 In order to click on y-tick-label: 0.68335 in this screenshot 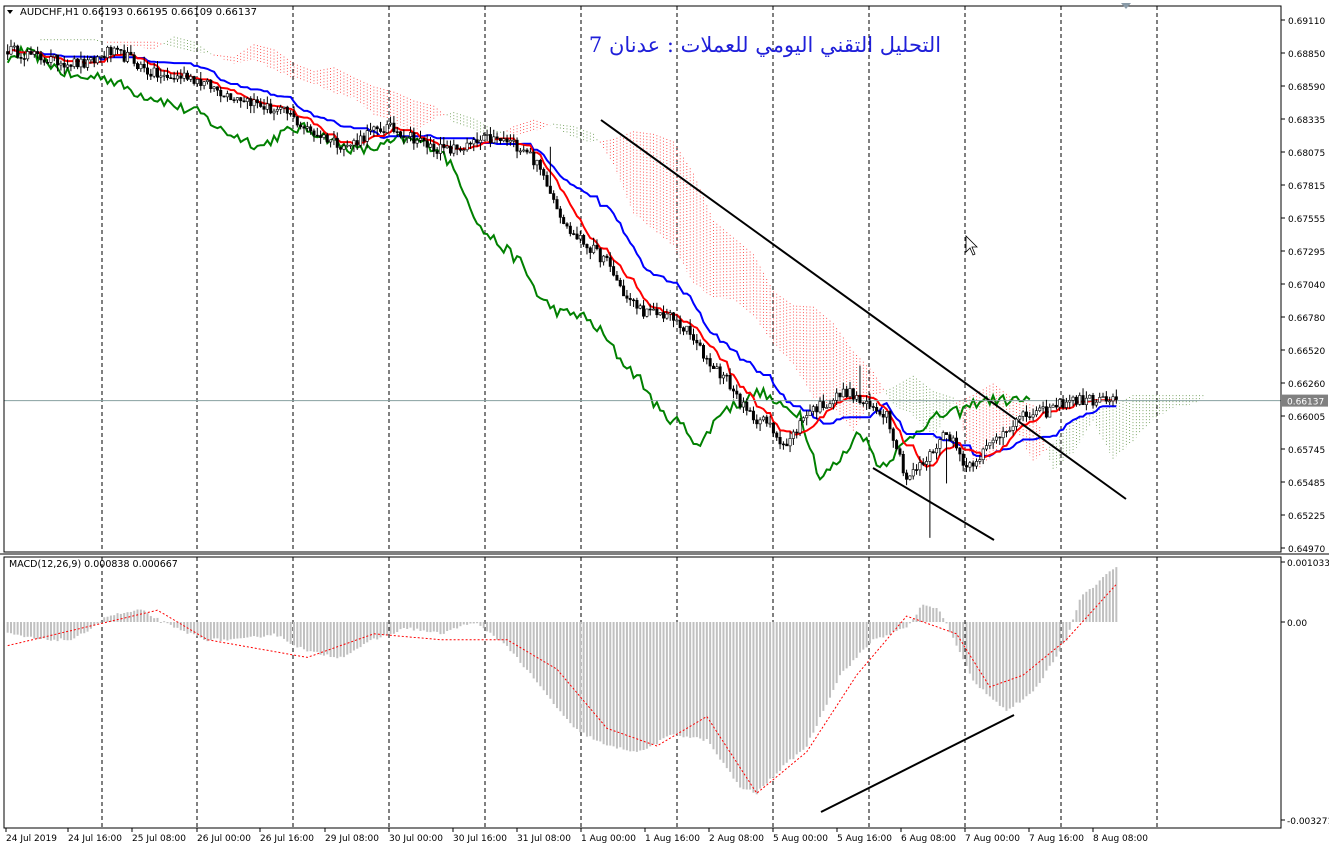, I will do `click(1306, 121)`.